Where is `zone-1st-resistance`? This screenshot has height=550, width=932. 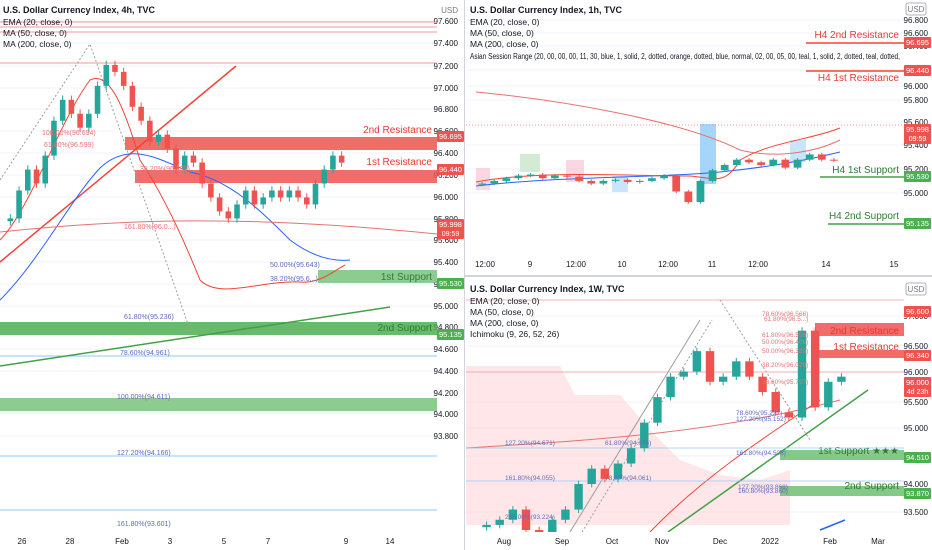
zone-1st-resistance is located at coordinates (859, 354).